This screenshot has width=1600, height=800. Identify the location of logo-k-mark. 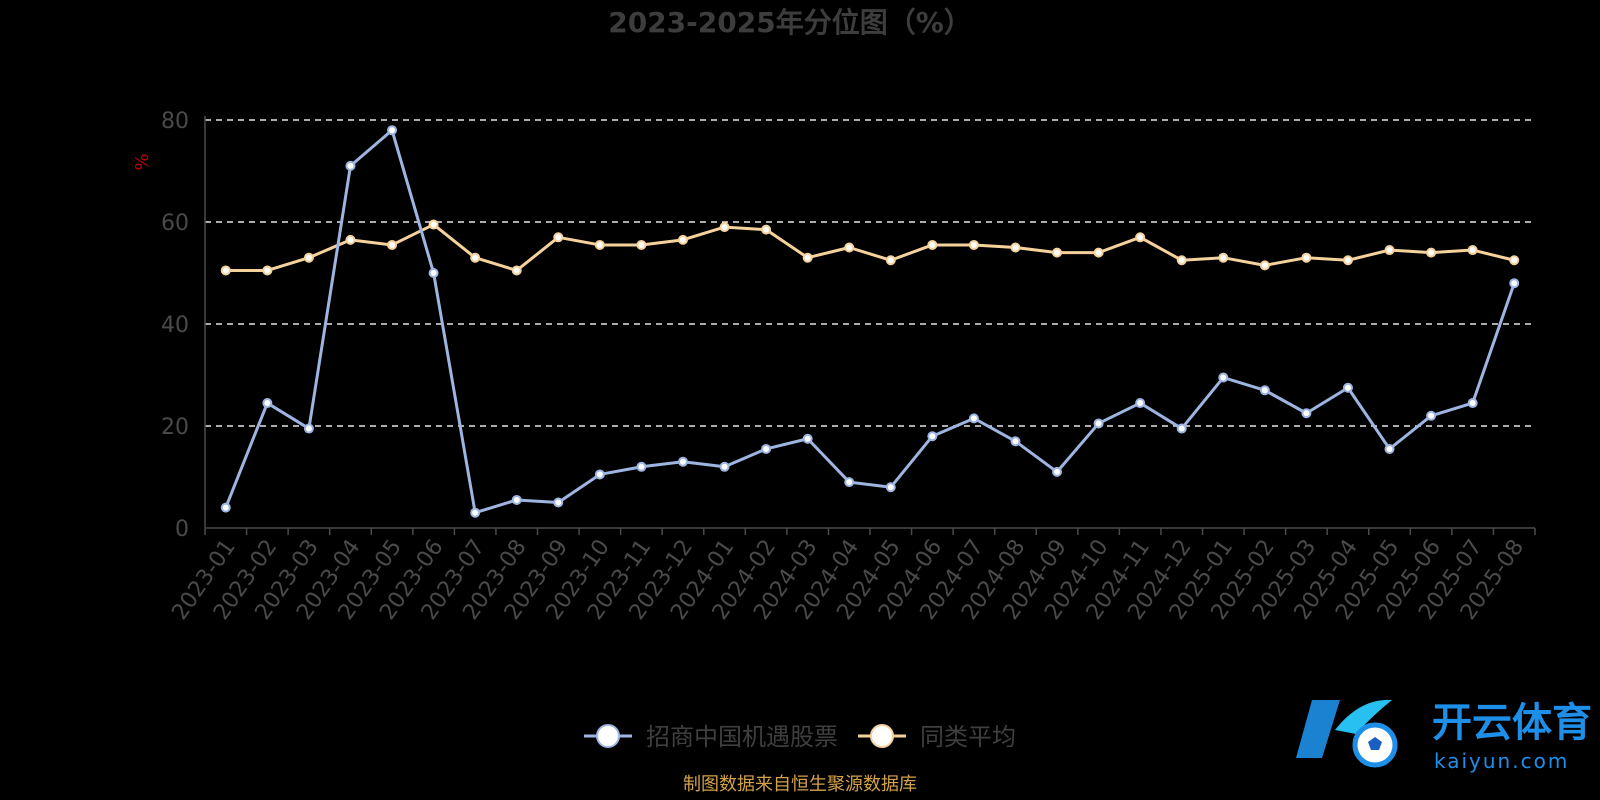
(1318, 729).